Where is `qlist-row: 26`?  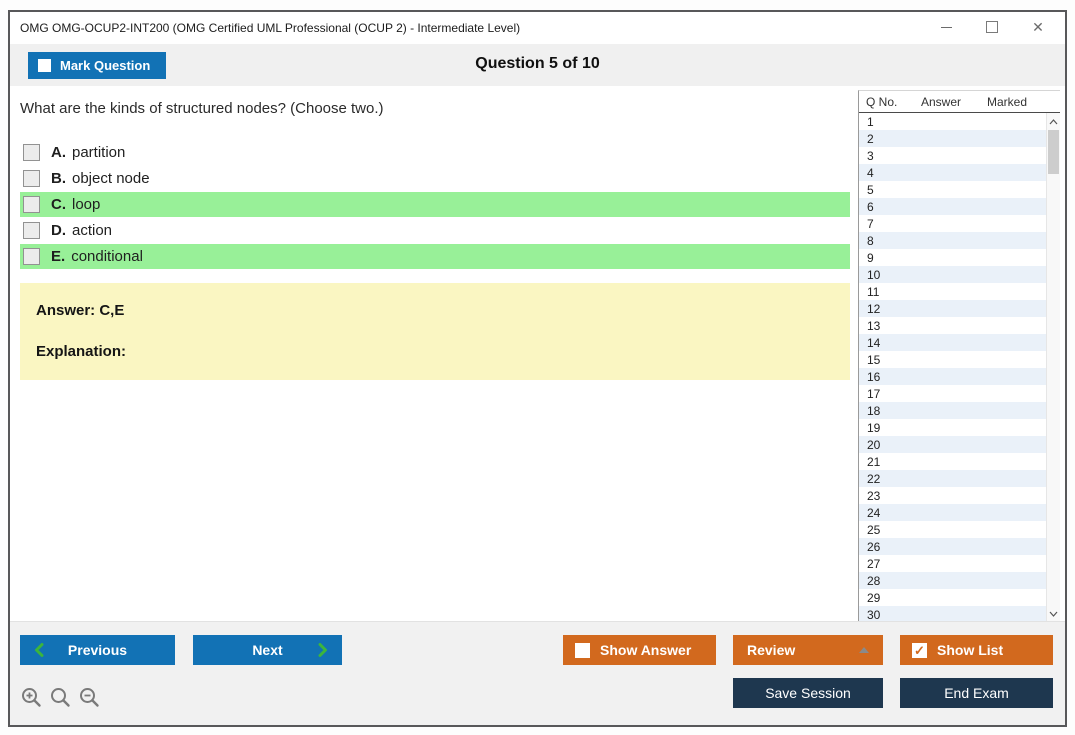 qlist-row: 26 is located at coordinates (952, 546).